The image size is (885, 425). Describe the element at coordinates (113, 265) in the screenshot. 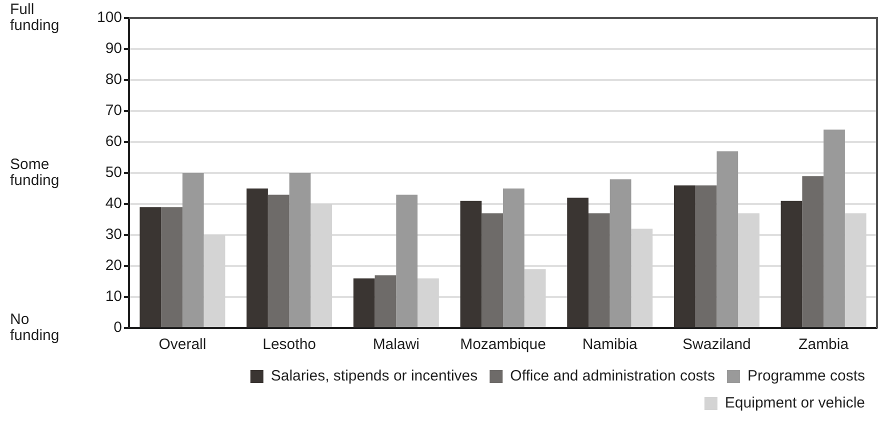

I see `y-tick-label: 20` at that location.